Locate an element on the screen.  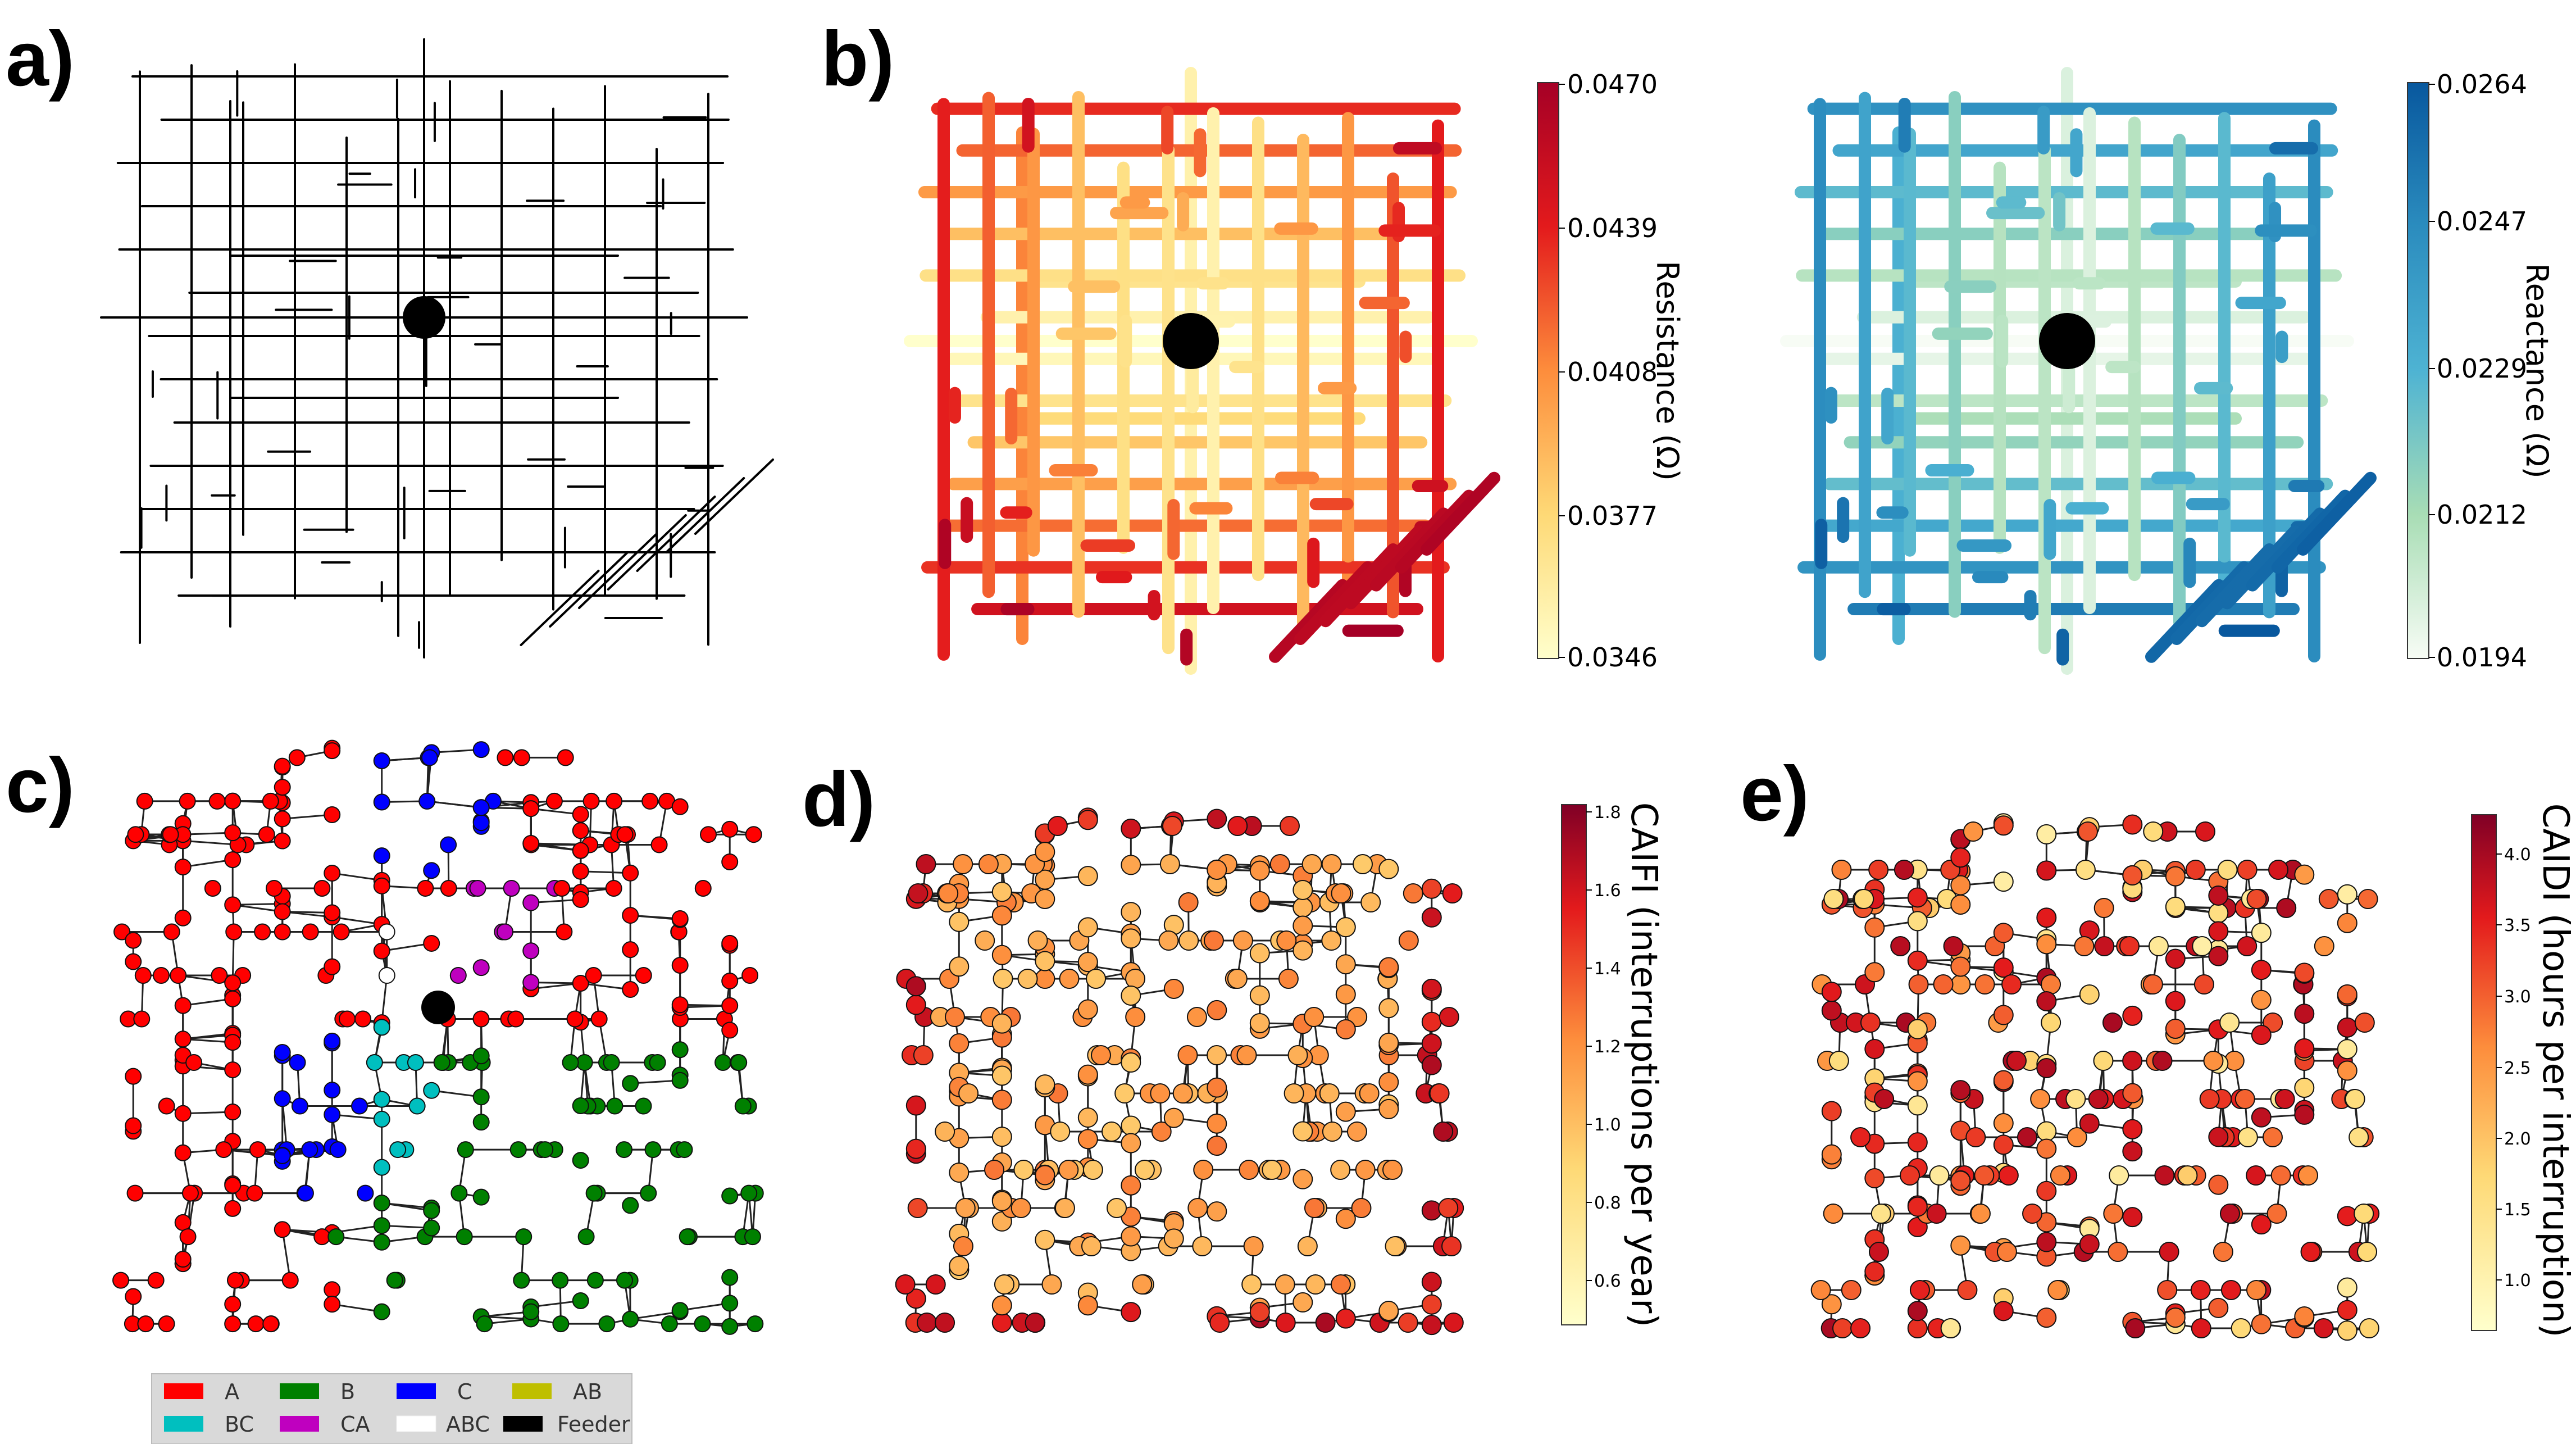
legend-label-c: C is located at coordinates (464, 1391).